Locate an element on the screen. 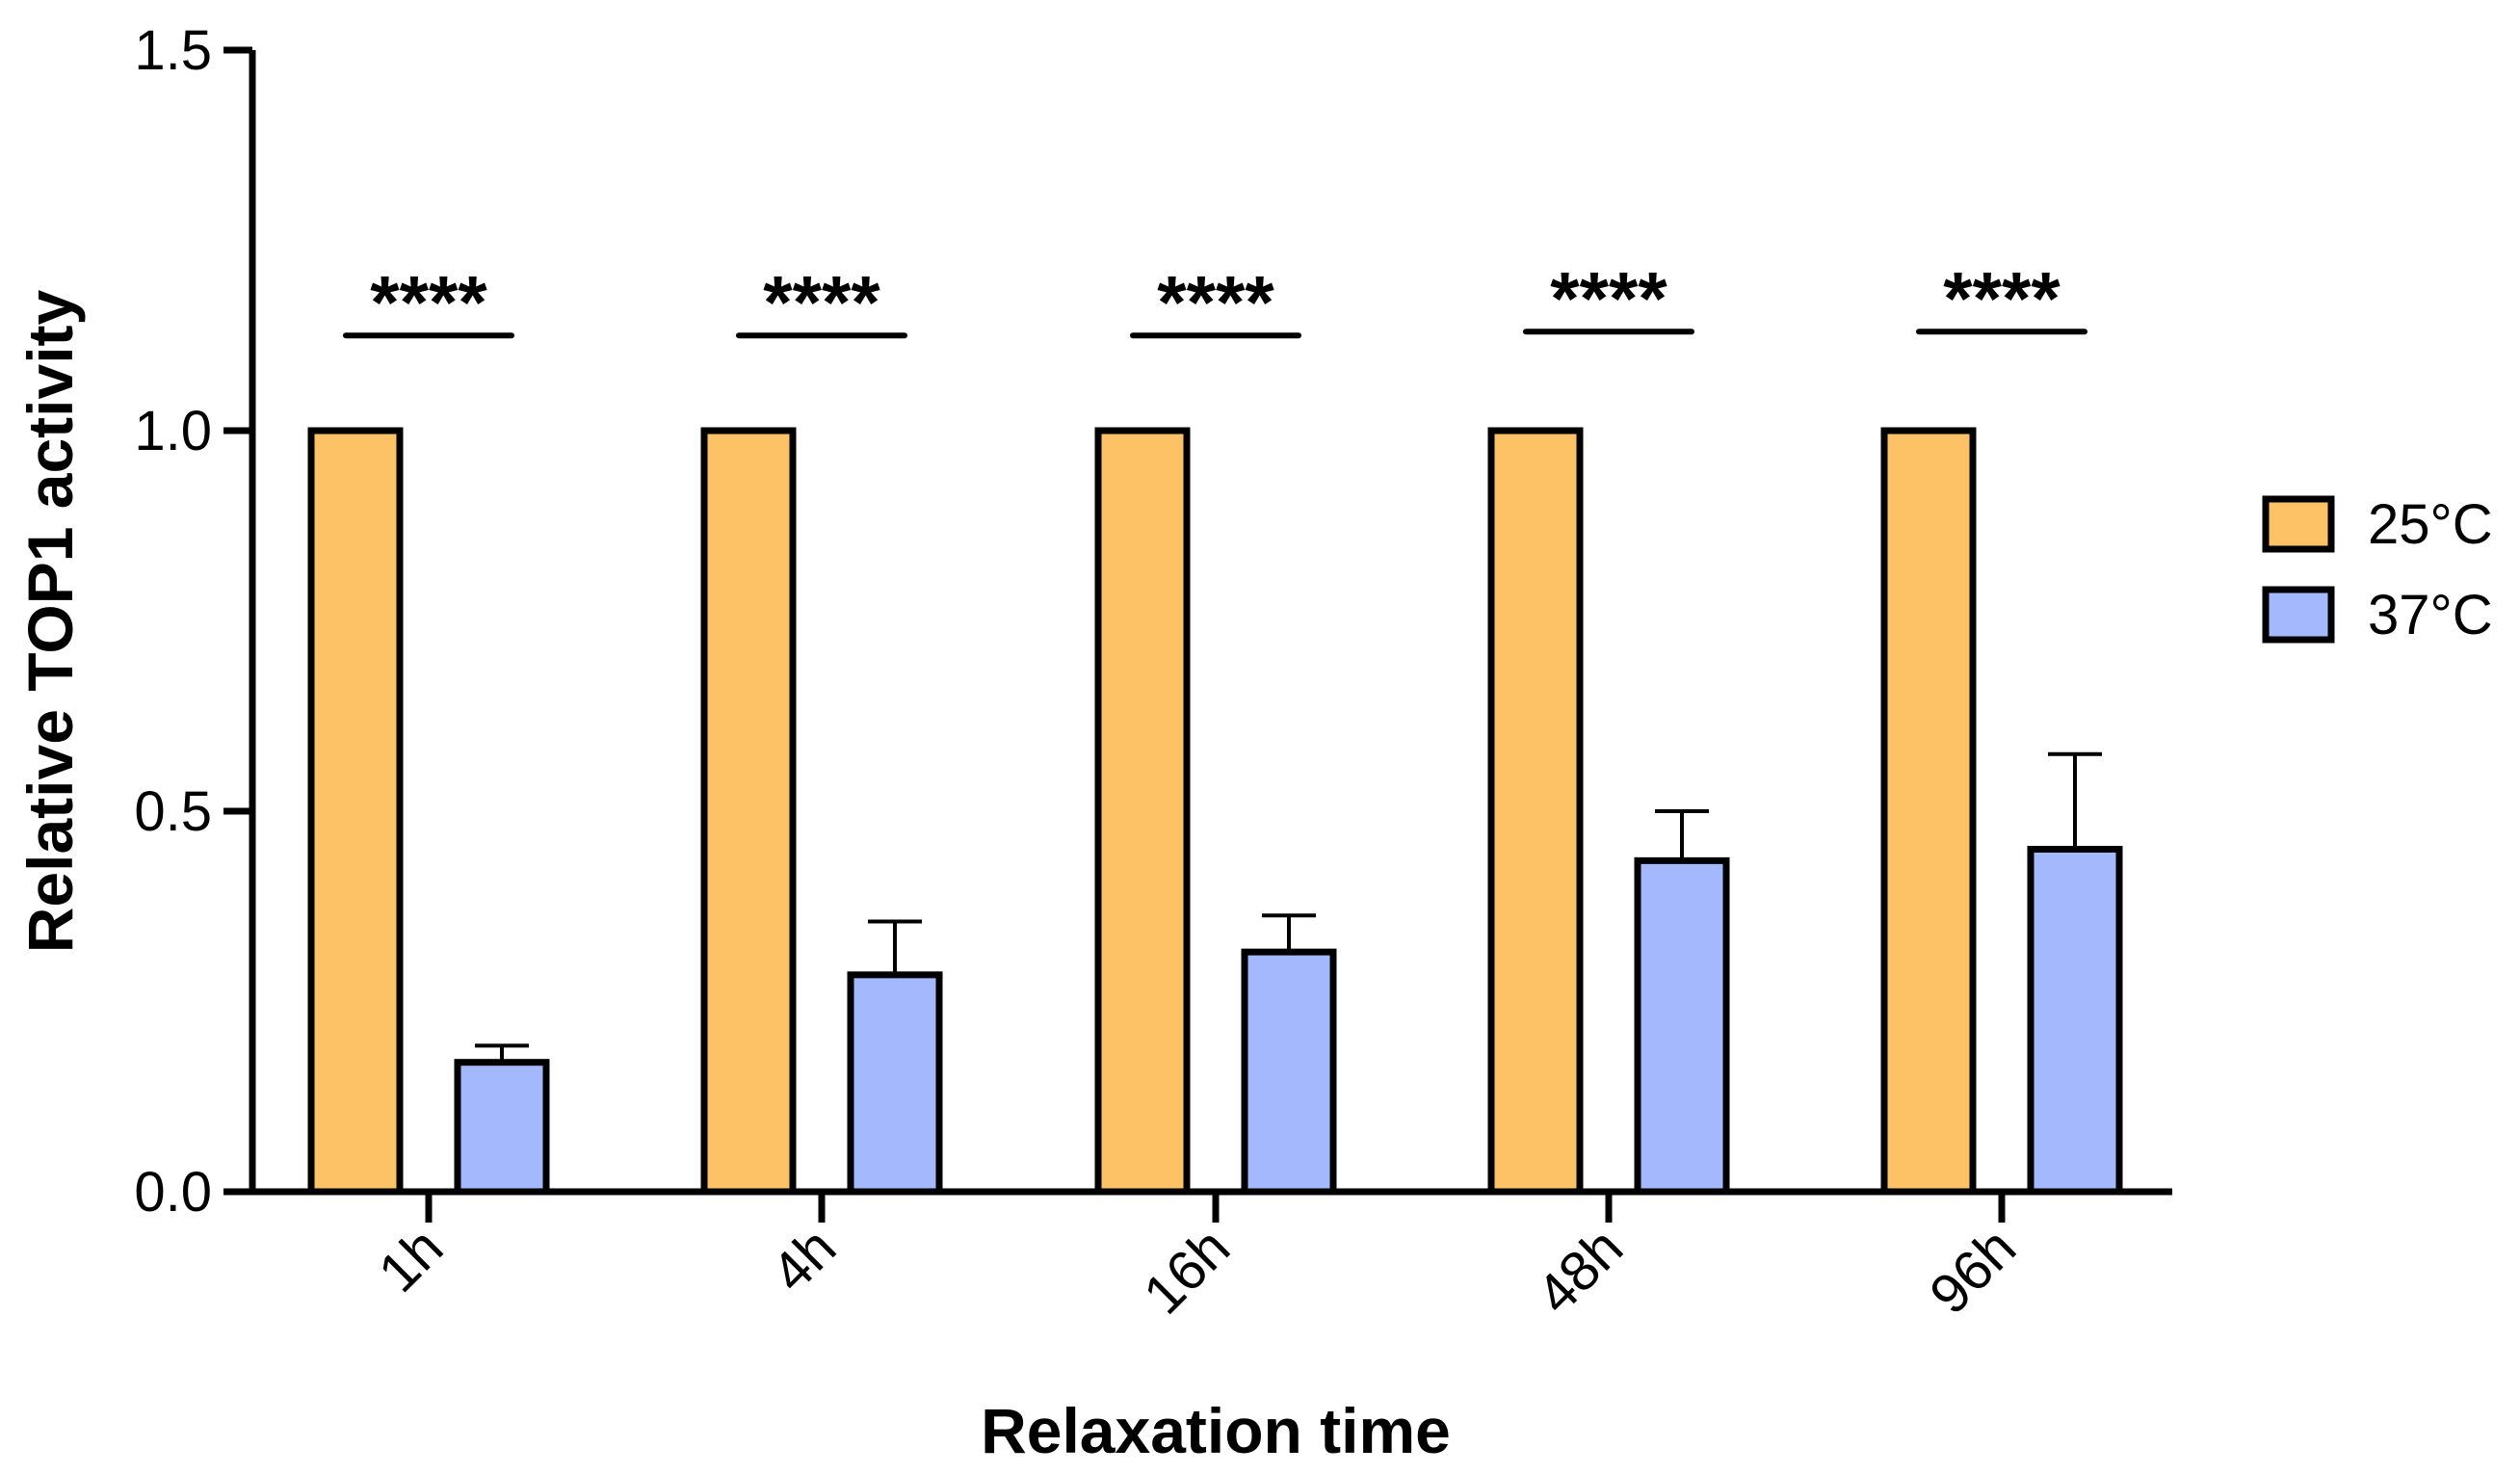 The image size is (2520, 1474). significance-label-16h: **** is located at coordinates (1215, 302).